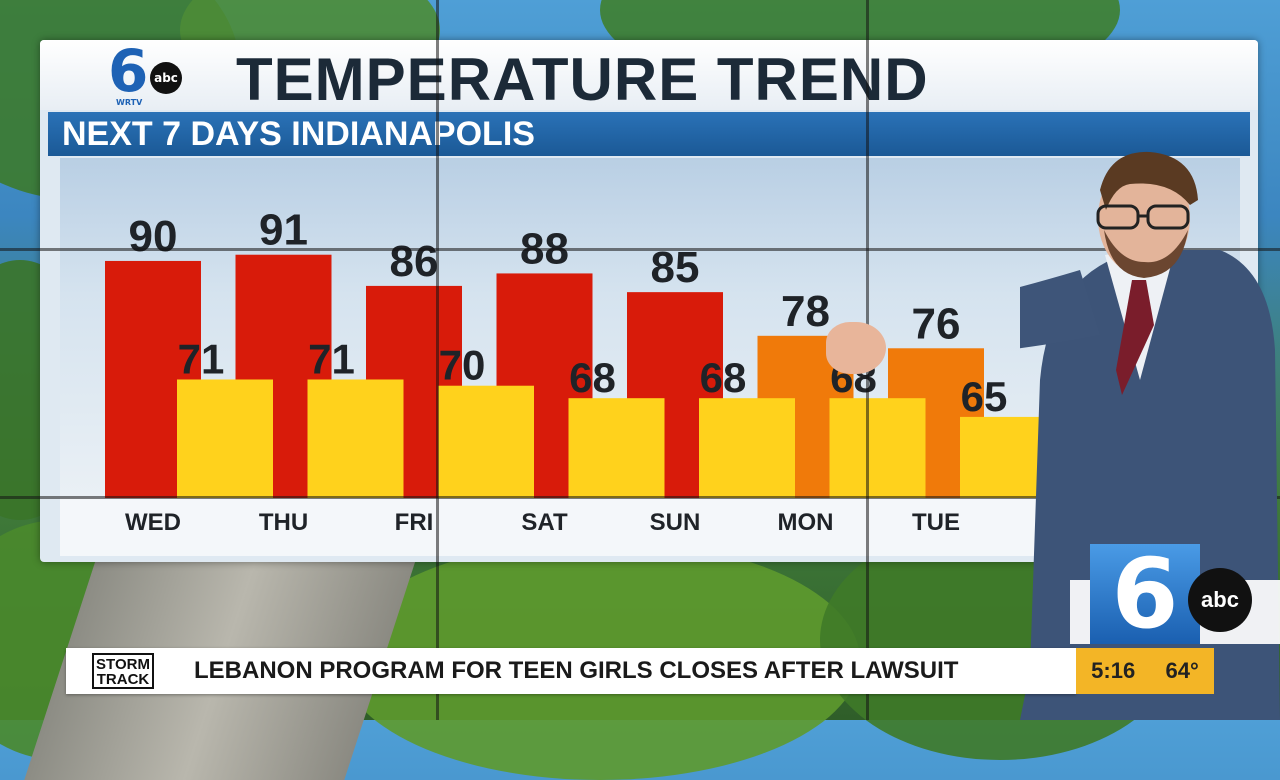 This screenshot has height=780, width=1280. What do you see at coordinates (1146, 254) in the screenshot?
I see `presenter-beard` at bounding box center [1146, 254].